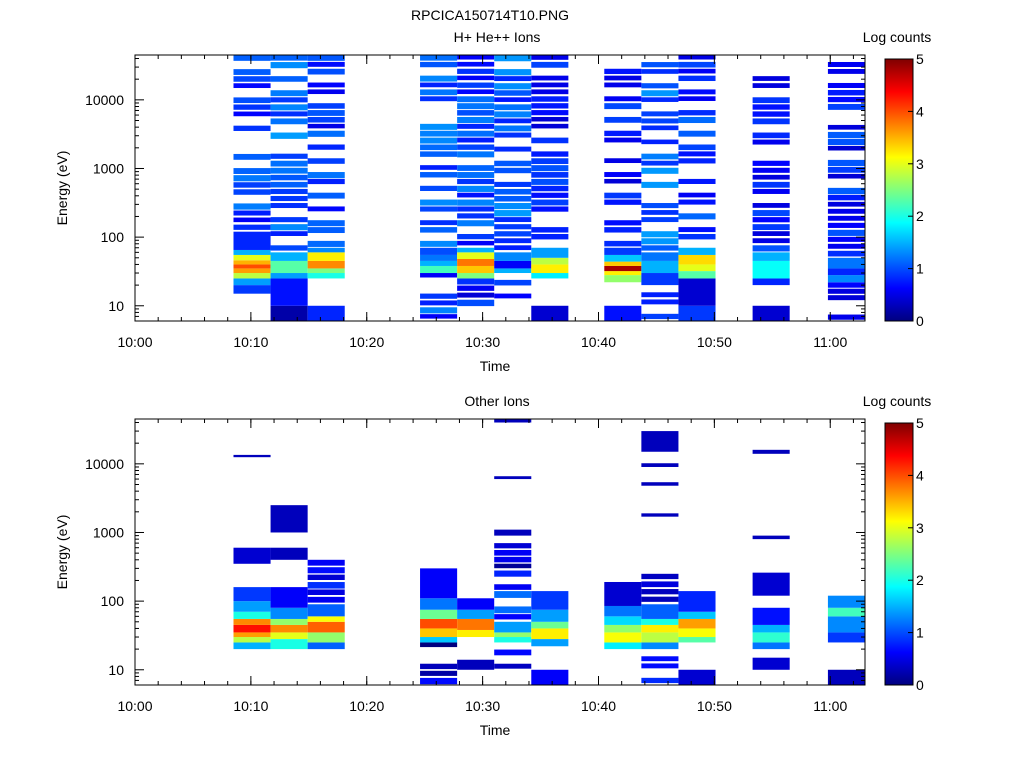 This screenshot has width=1024, height=768. I want to click on colorbar-tick-label: 5, so click(920, 423).